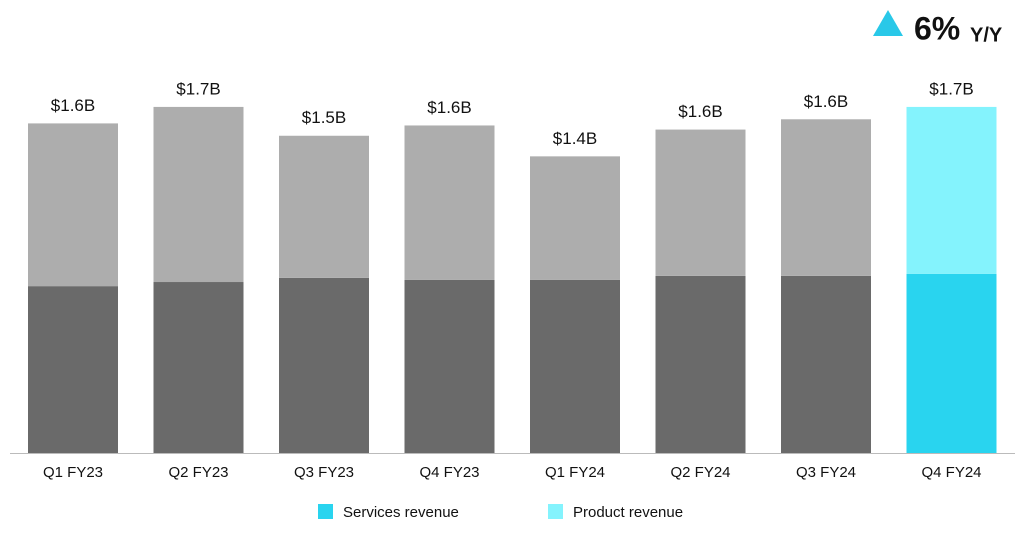 This screenshot has width=1024, height=533. I want to click on x-tick-label: Q1 FY23, so click(73, 472).